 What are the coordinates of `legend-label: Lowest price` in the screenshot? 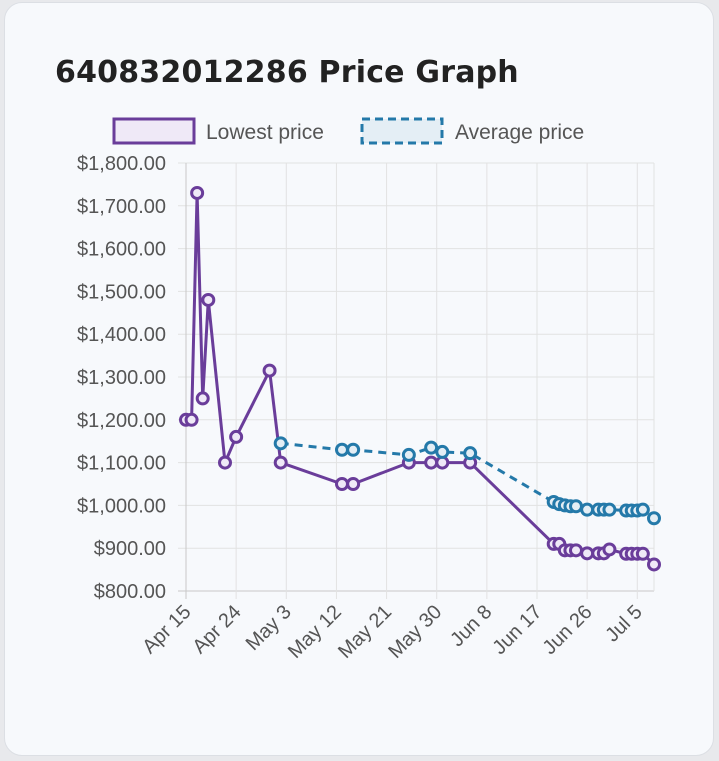 It's located at (265, 132).